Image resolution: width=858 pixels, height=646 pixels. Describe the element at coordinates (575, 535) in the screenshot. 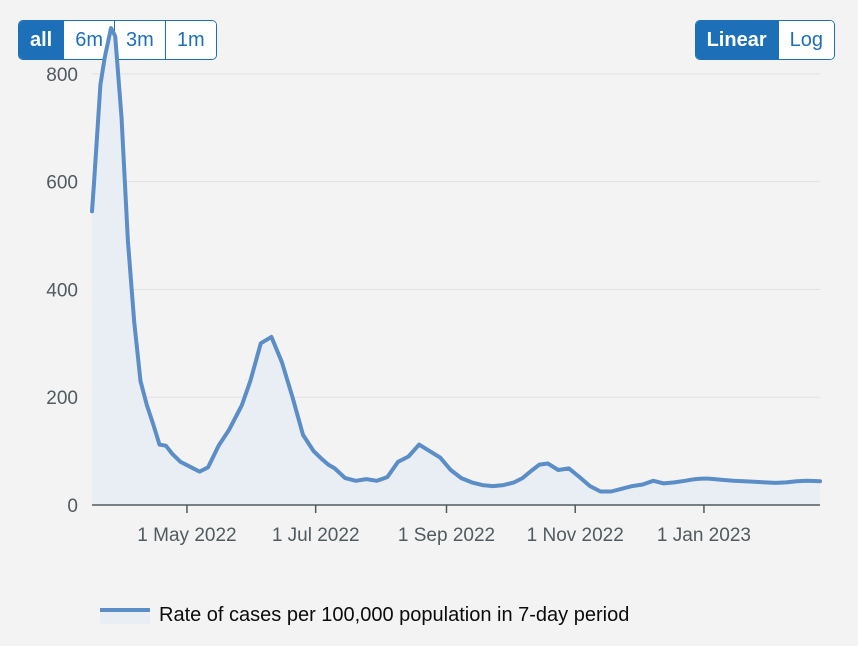

I see `x-tick-label: 1 Nov 2022` at that location.